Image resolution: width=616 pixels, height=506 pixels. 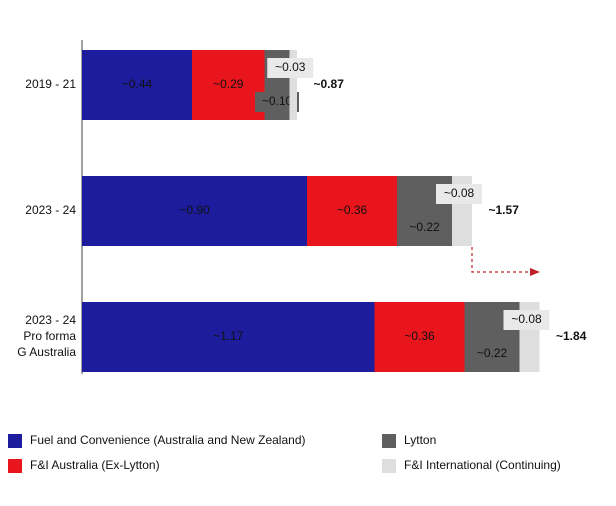 I want to click on value-label: ~0.44, so click(x=137, y=84).